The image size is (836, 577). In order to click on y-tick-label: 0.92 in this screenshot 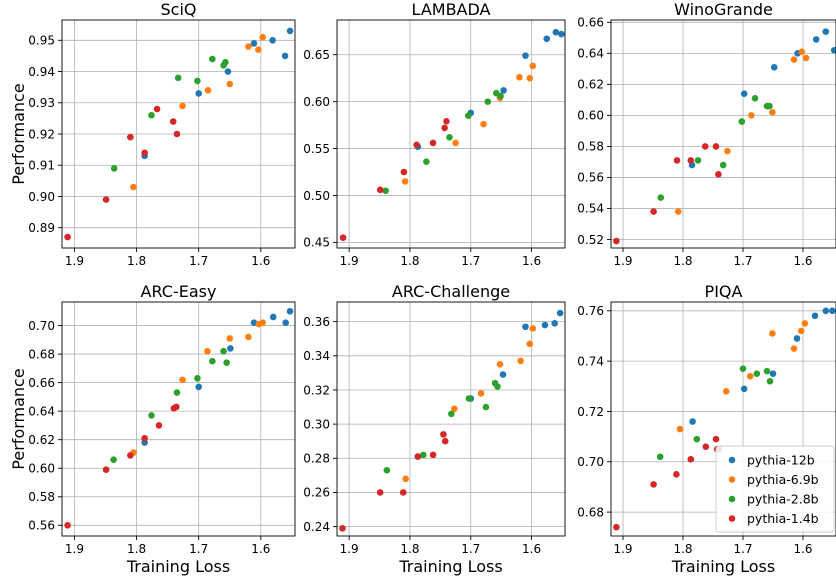, I will do `click(41, 134)`.